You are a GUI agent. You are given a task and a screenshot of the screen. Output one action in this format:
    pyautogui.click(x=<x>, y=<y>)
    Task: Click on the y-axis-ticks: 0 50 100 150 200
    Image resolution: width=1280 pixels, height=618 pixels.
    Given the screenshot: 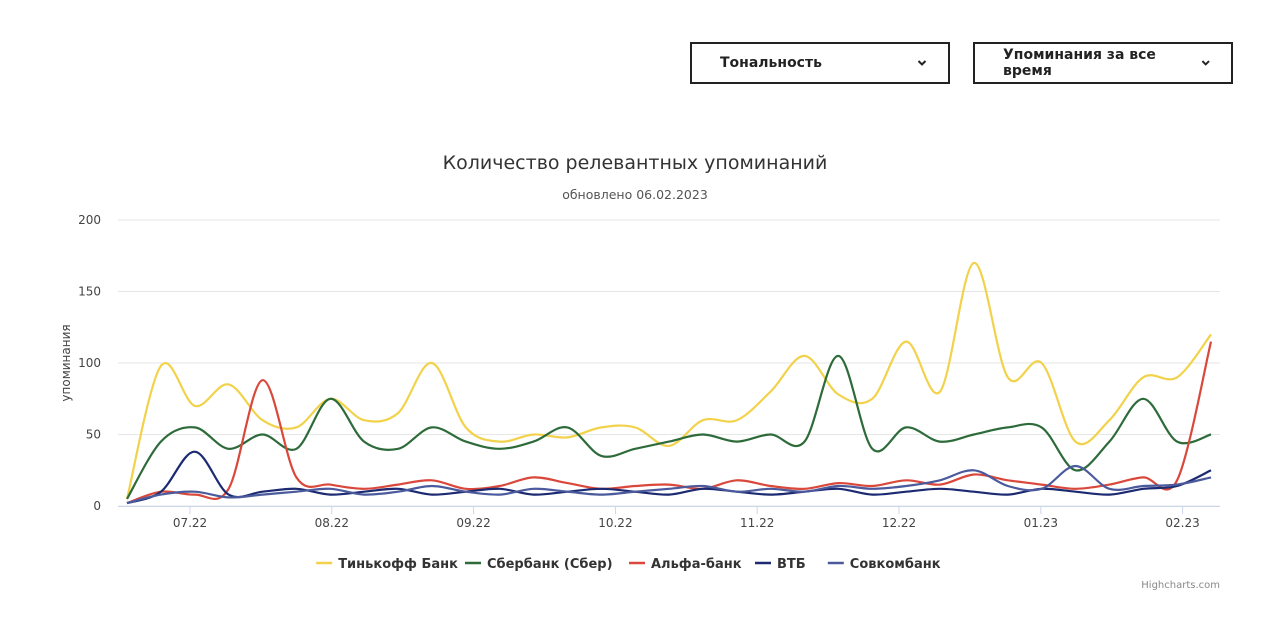 What is the action you would take?
    pyautogui.click(x=89, y=363)
    